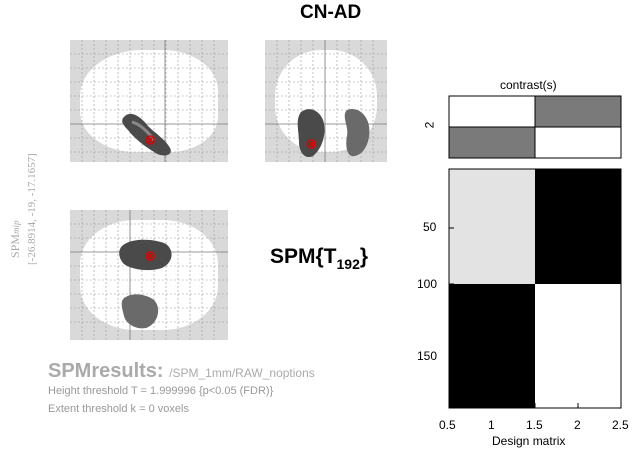 This screenshot has width=638, height=456. What do you see at coordinates (348, 264) in the screenshot?
I see `statistic-df: 192` at bounding box center [348, 264].